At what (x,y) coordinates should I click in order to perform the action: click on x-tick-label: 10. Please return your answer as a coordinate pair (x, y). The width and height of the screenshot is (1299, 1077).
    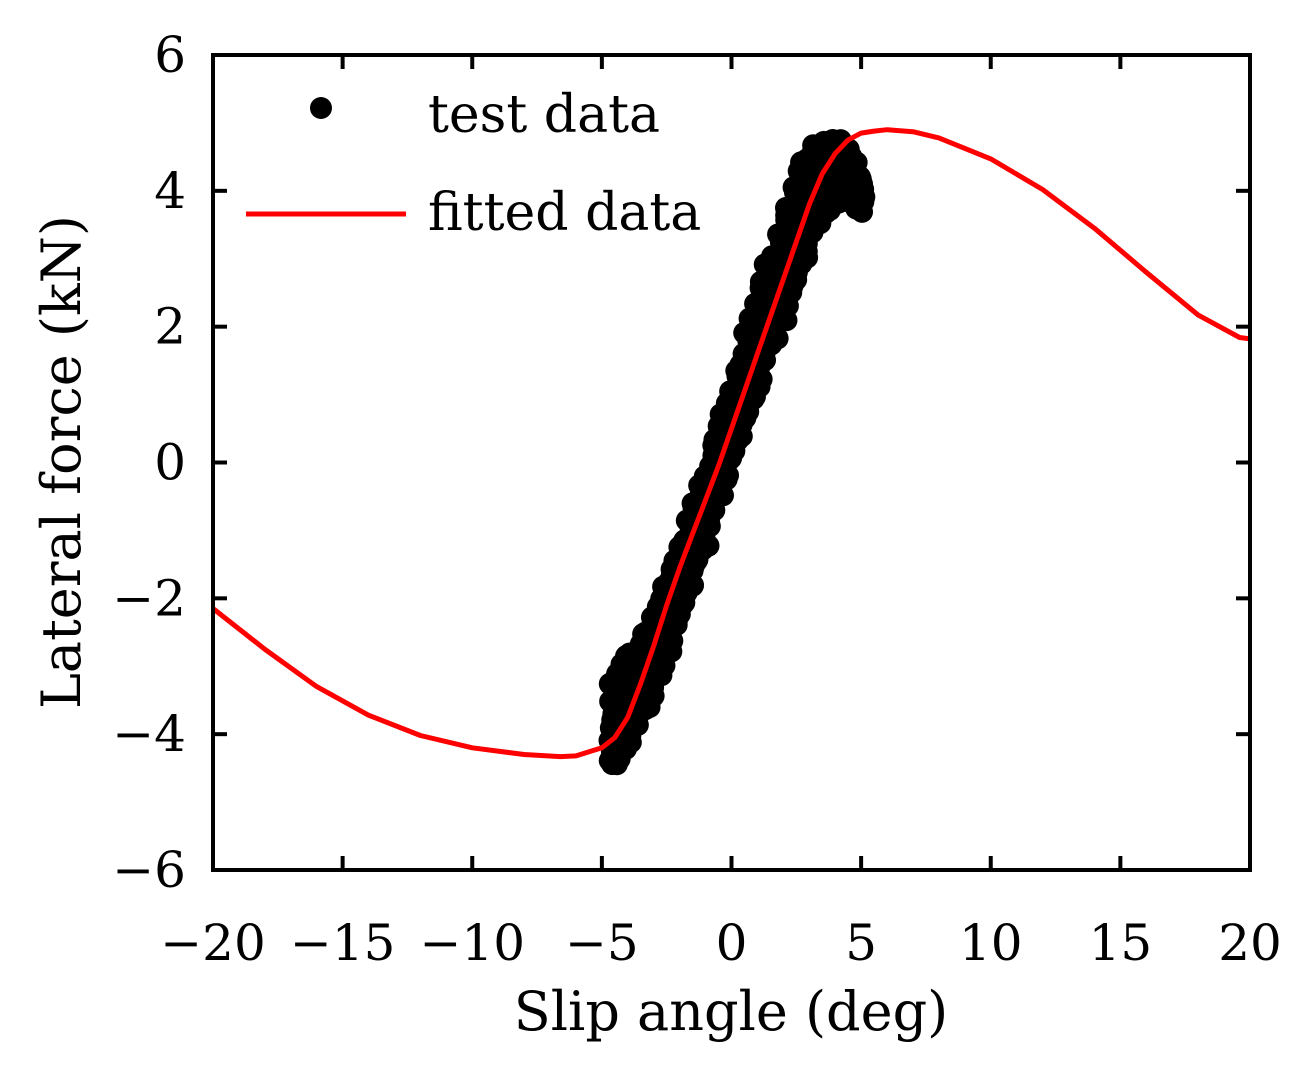
    Looking at the image, I should click on (991, 943).